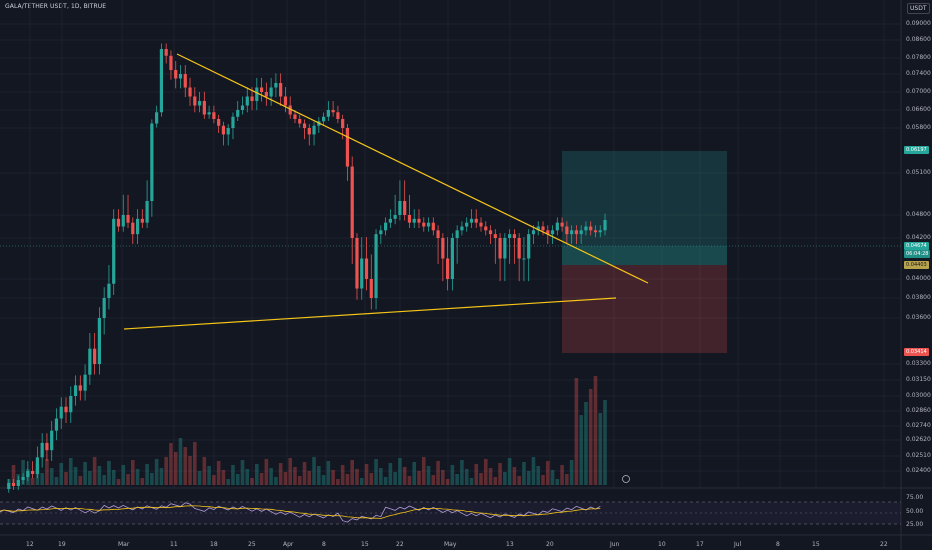 Image resolution: width=932 pixels, height=550 pixels. Describe the element at coordinates (252, 544) in the screenshot. I see `time-tick-label: 25` at that location.